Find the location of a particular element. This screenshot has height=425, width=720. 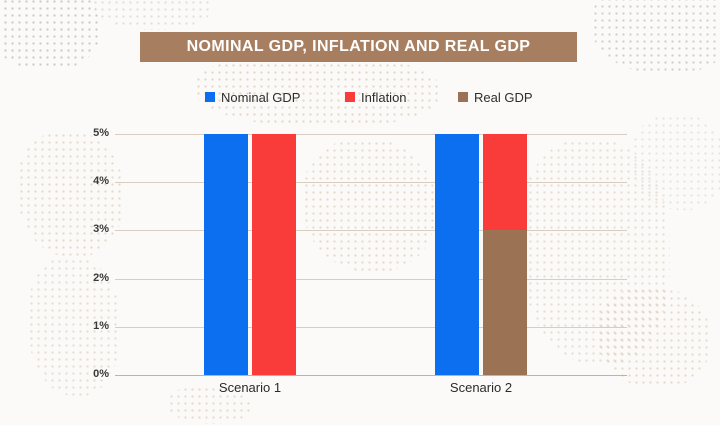

bar-scenario-1-nominal-gdp is located at coordinates (226, 254).